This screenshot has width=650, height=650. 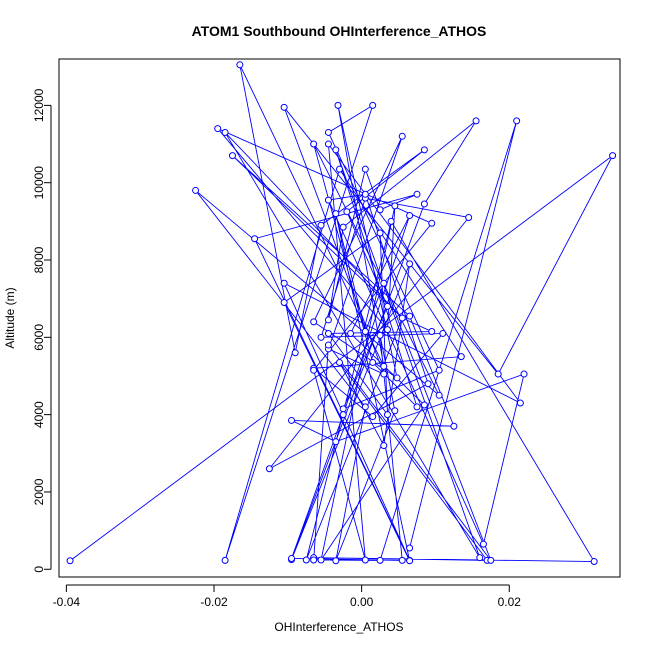 I want to click on x-axis-label: OHInterference_ATHOS, so click(x=338, y=627).